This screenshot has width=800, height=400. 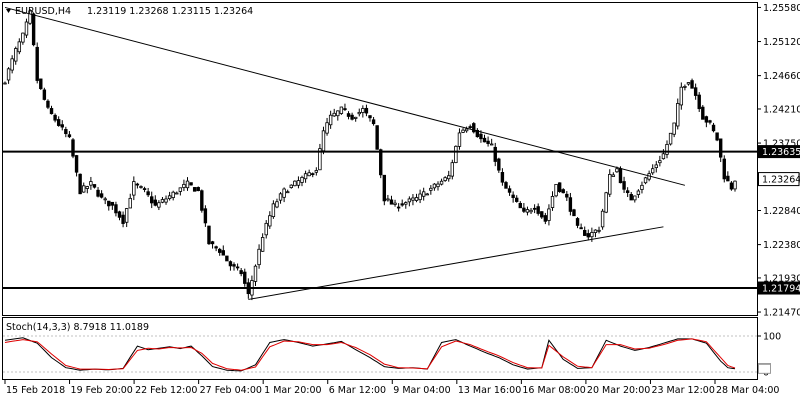 I want to click on level-price-tag-label: 1.21794, so click(x=781, y=289).